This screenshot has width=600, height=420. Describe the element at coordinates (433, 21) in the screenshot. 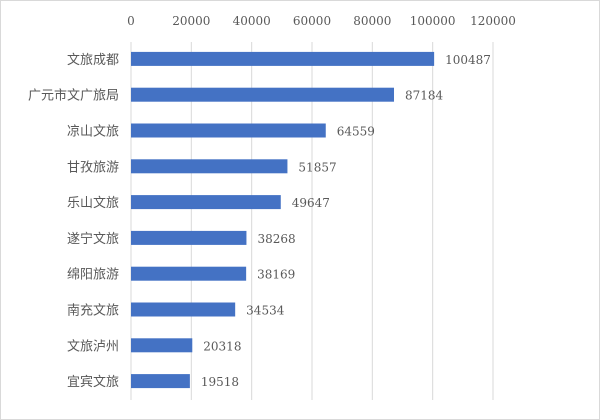

I see `x-tick-label: 100000` at that location.